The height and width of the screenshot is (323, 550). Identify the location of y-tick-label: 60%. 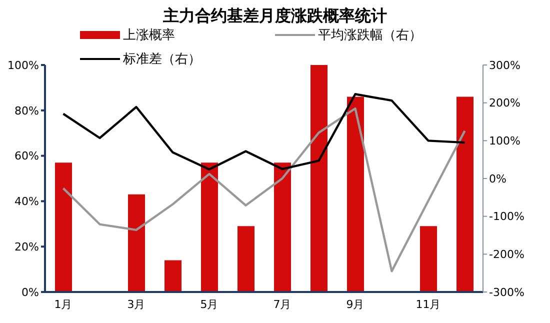
(26, 156).